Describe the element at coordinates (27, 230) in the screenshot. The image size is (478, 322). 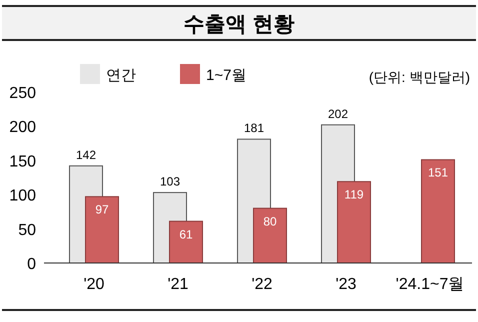
I see `y-tick-label: 50` at that location.